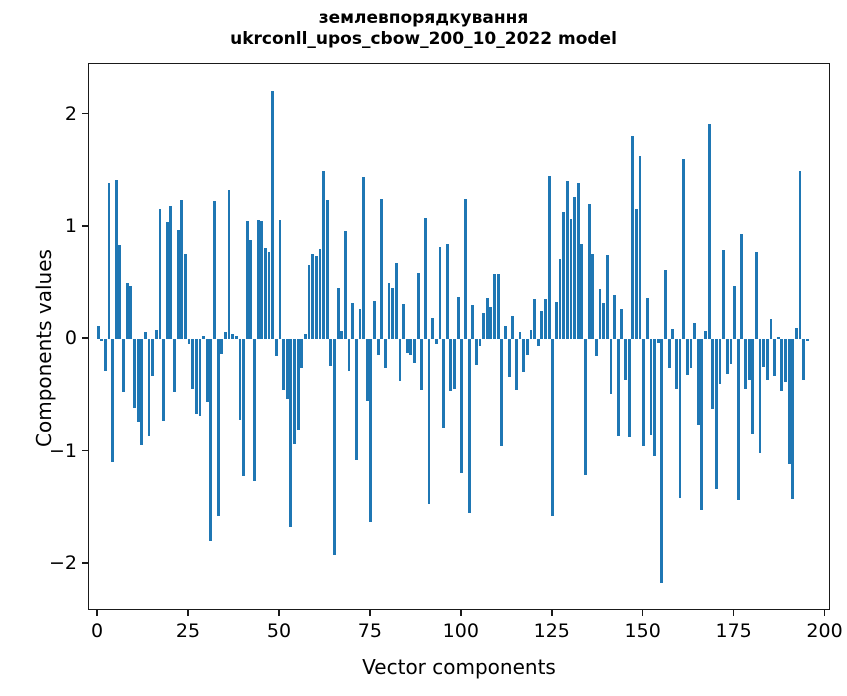 This screenshot has height=696, width=847. Describe the element at coordinates (824, 631) in the screenshot. I see `x-tick-label: 200` at that location.